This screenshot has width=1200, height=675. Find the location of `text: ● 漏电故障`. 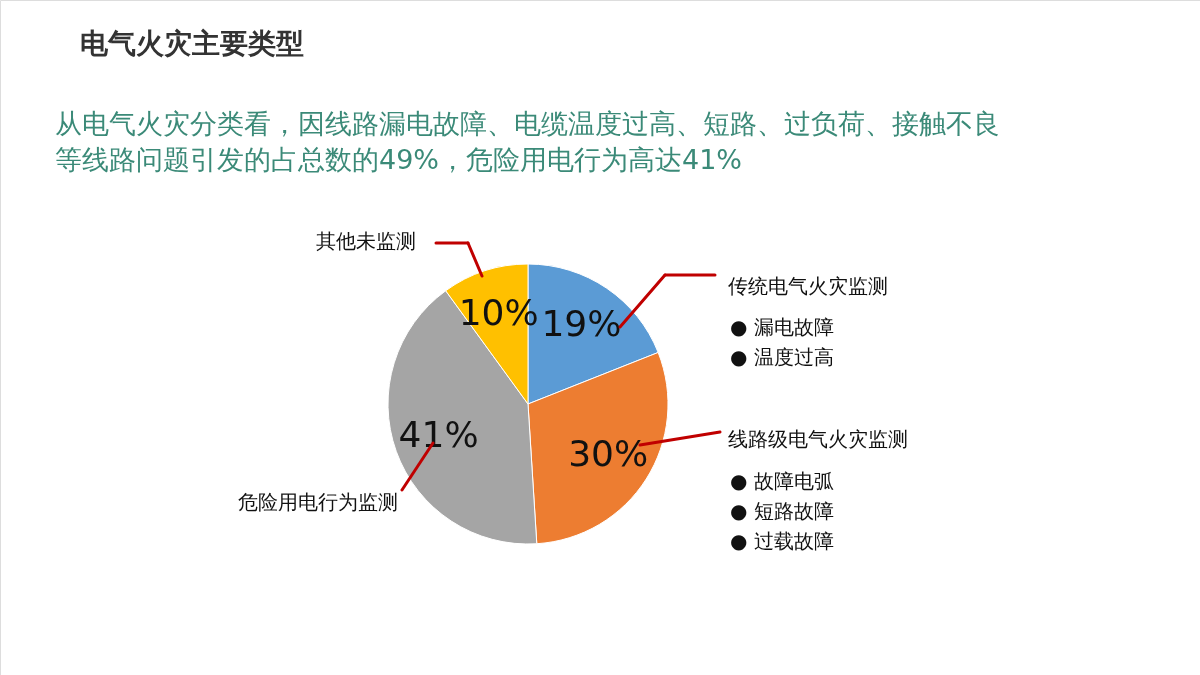

text: ● 漏电故障 is located at coordinates (782, 327).